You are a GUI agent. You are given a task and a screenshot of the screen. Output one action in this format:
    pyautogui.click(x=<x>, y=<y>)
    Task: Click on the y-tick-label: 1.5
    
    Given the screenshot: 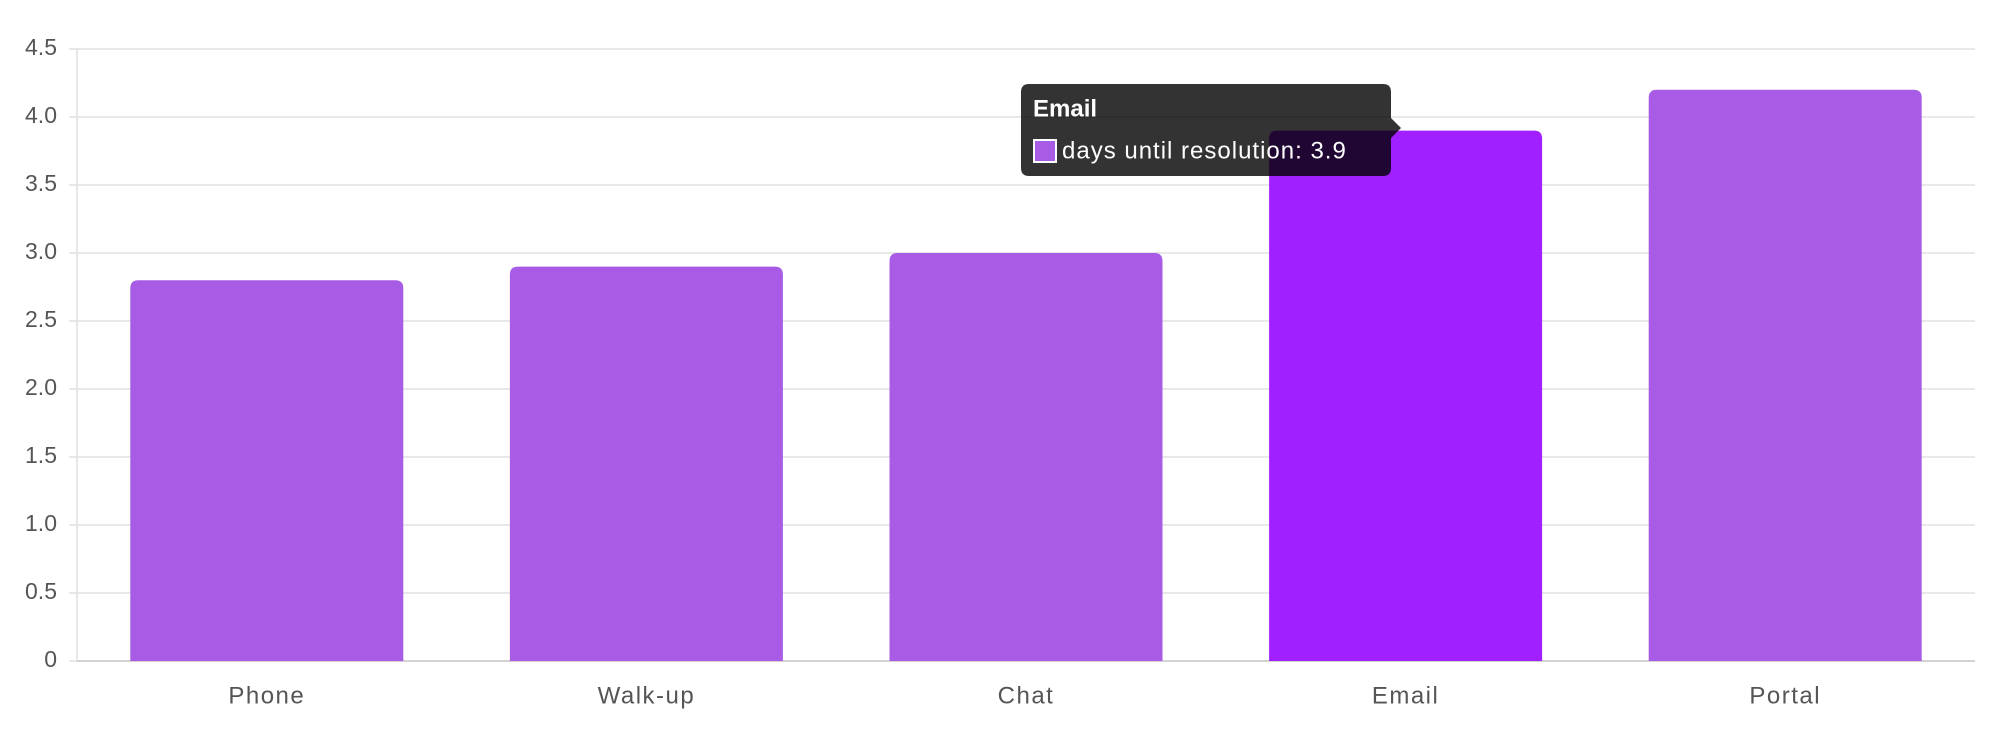 What is the action you would take?
    pyautogui.click(x=41, y=455)
    